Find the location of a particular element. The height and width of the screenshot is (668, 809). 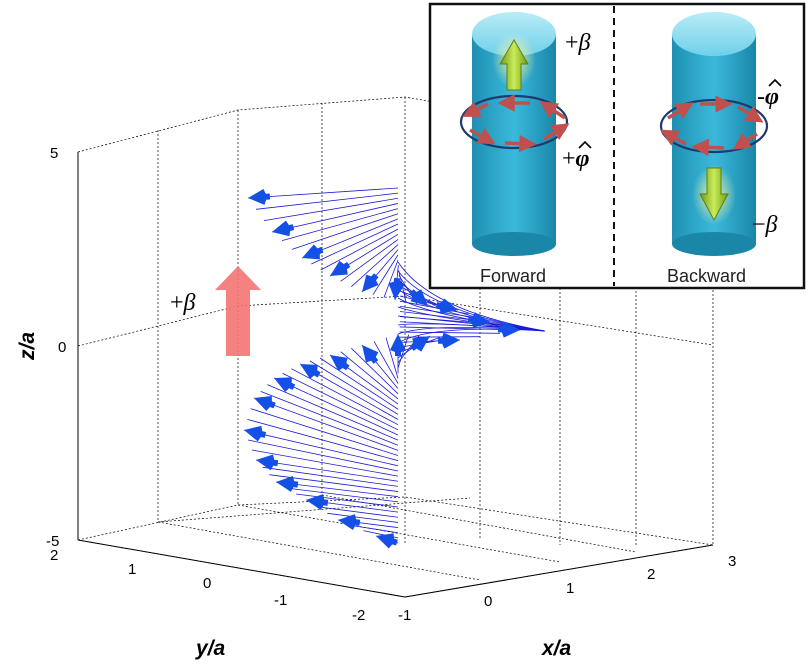

forward-ring-arrows is located at coordinates (516, 123).